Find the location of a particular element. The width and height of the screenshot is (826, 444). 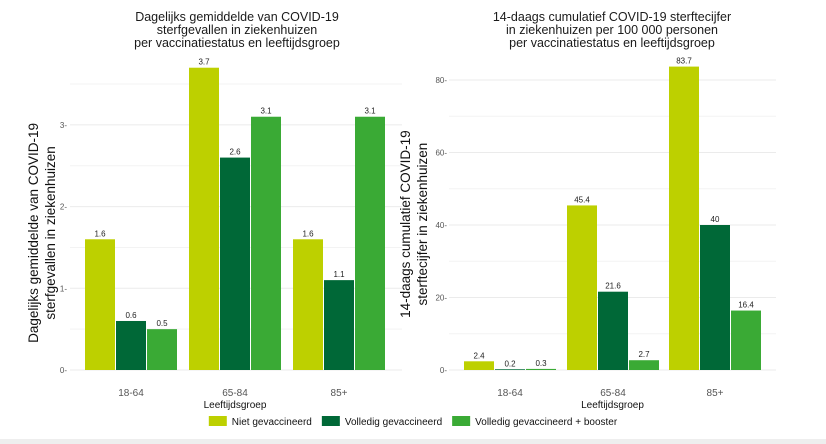

legend-item: Volledig gevaccineerd is located at coordinates (381, 422).